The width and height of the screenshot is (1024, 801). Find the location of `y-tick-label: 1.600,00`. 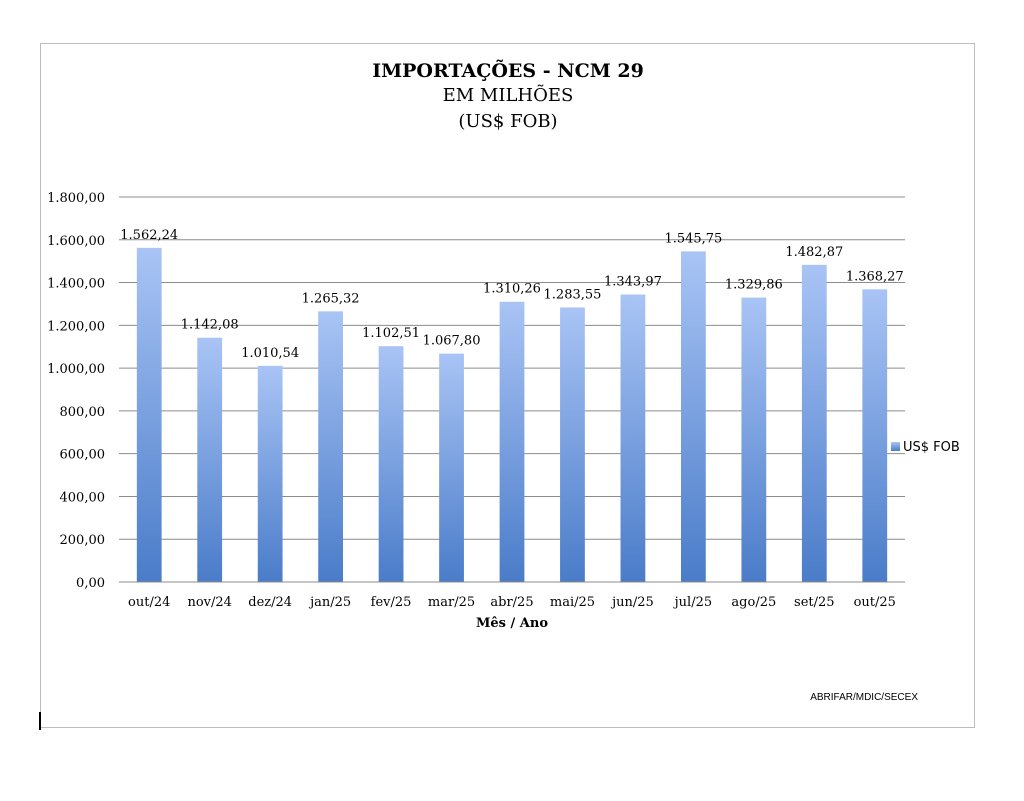

y-tick-label: 1.600,00 is located at coordinates (76, 241).